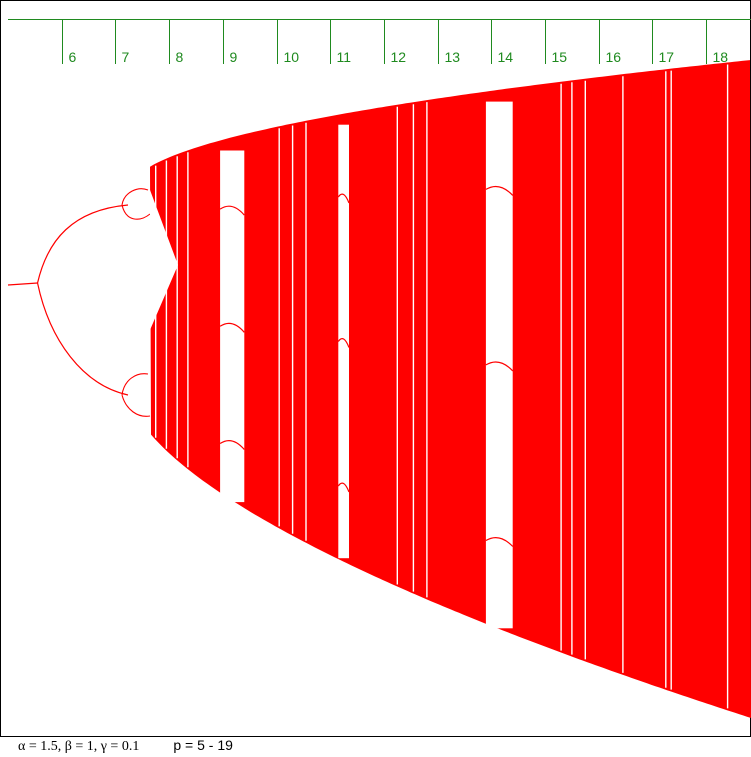 The height and width of the screenshot is (757, 751). What do you see at coordinates (159, 260) in the screenshot?
I see `chaos-onset-gap` at bounding box center [159, 260].